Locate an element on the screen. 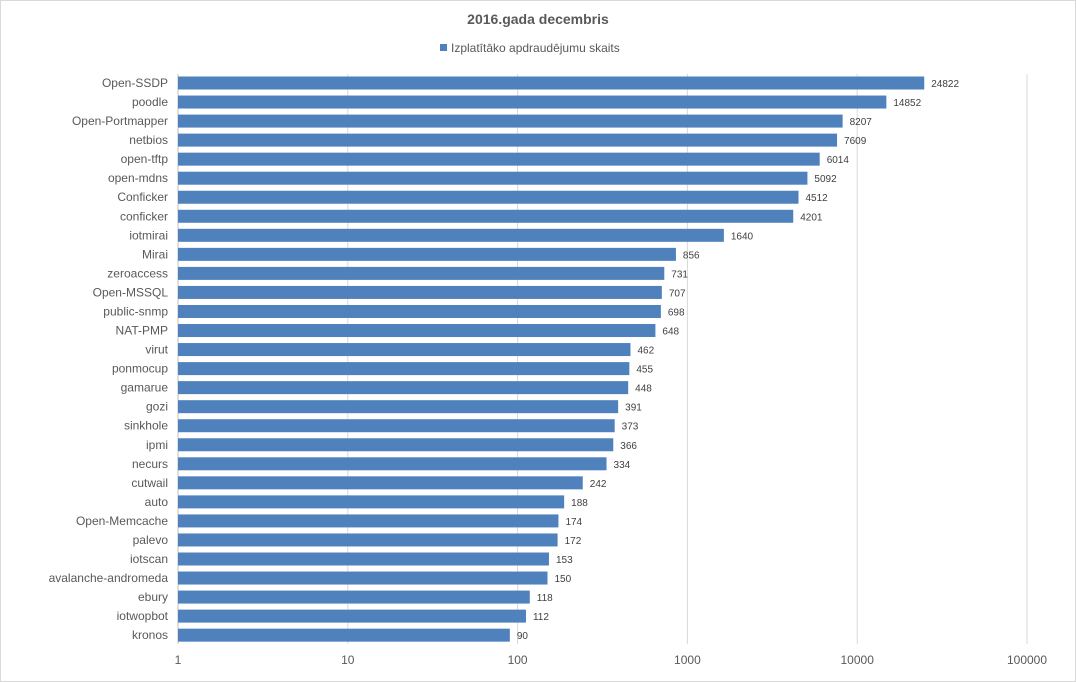 This screenshot has height=682, width=1076. category-label: Mirai is located at coordinates (155, 254).